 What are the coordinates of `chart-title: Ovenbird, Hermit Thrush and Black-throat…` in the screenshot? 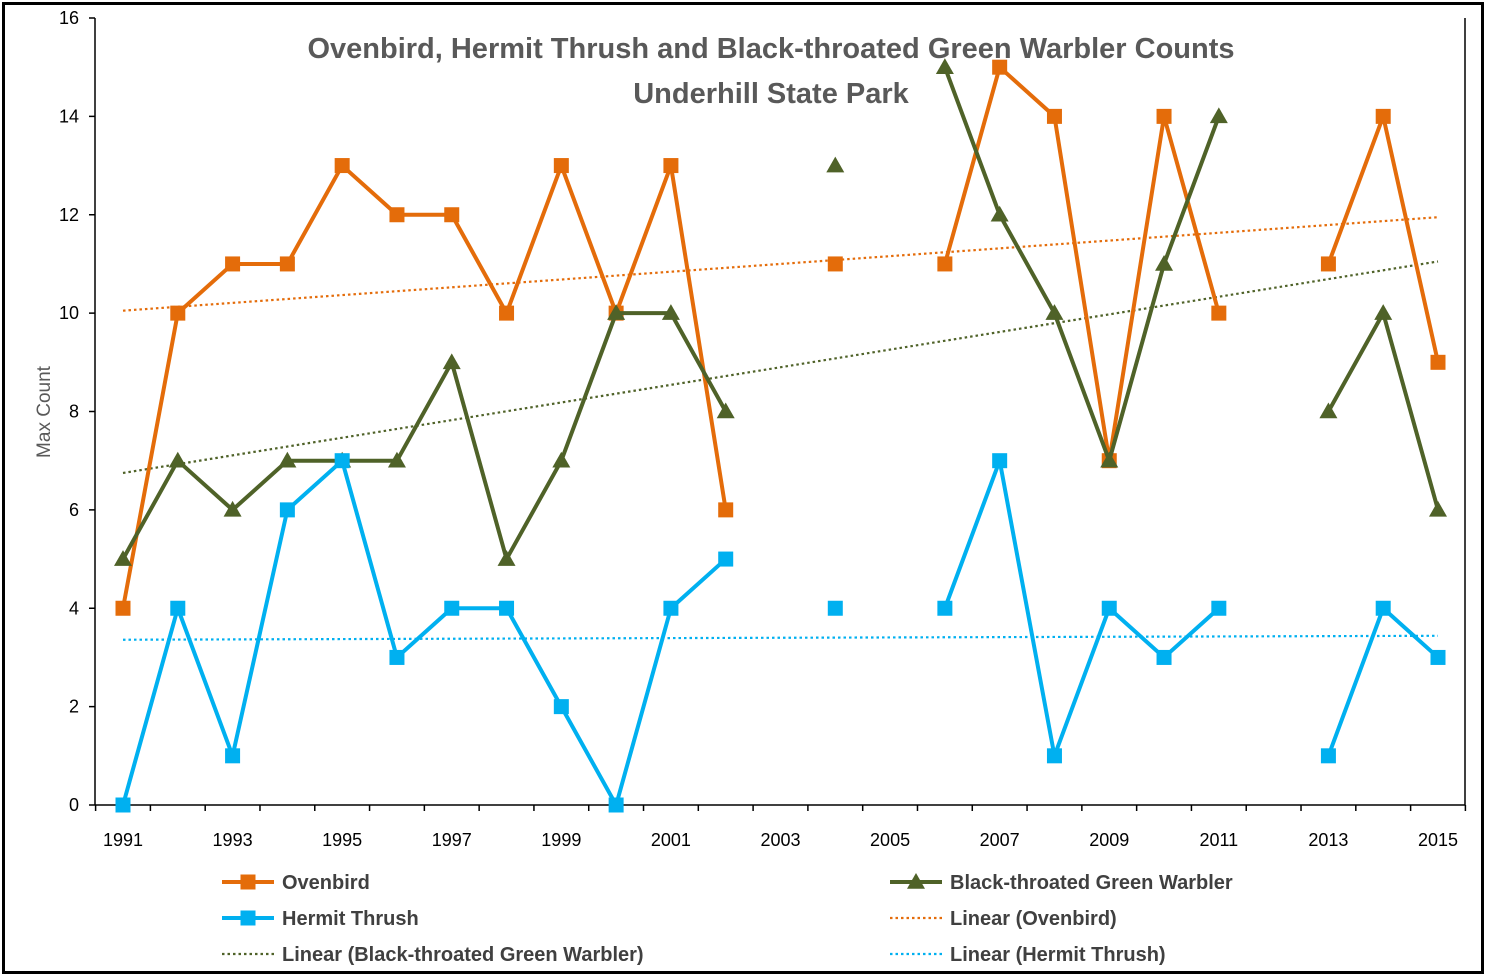 It's located at (770, 49).